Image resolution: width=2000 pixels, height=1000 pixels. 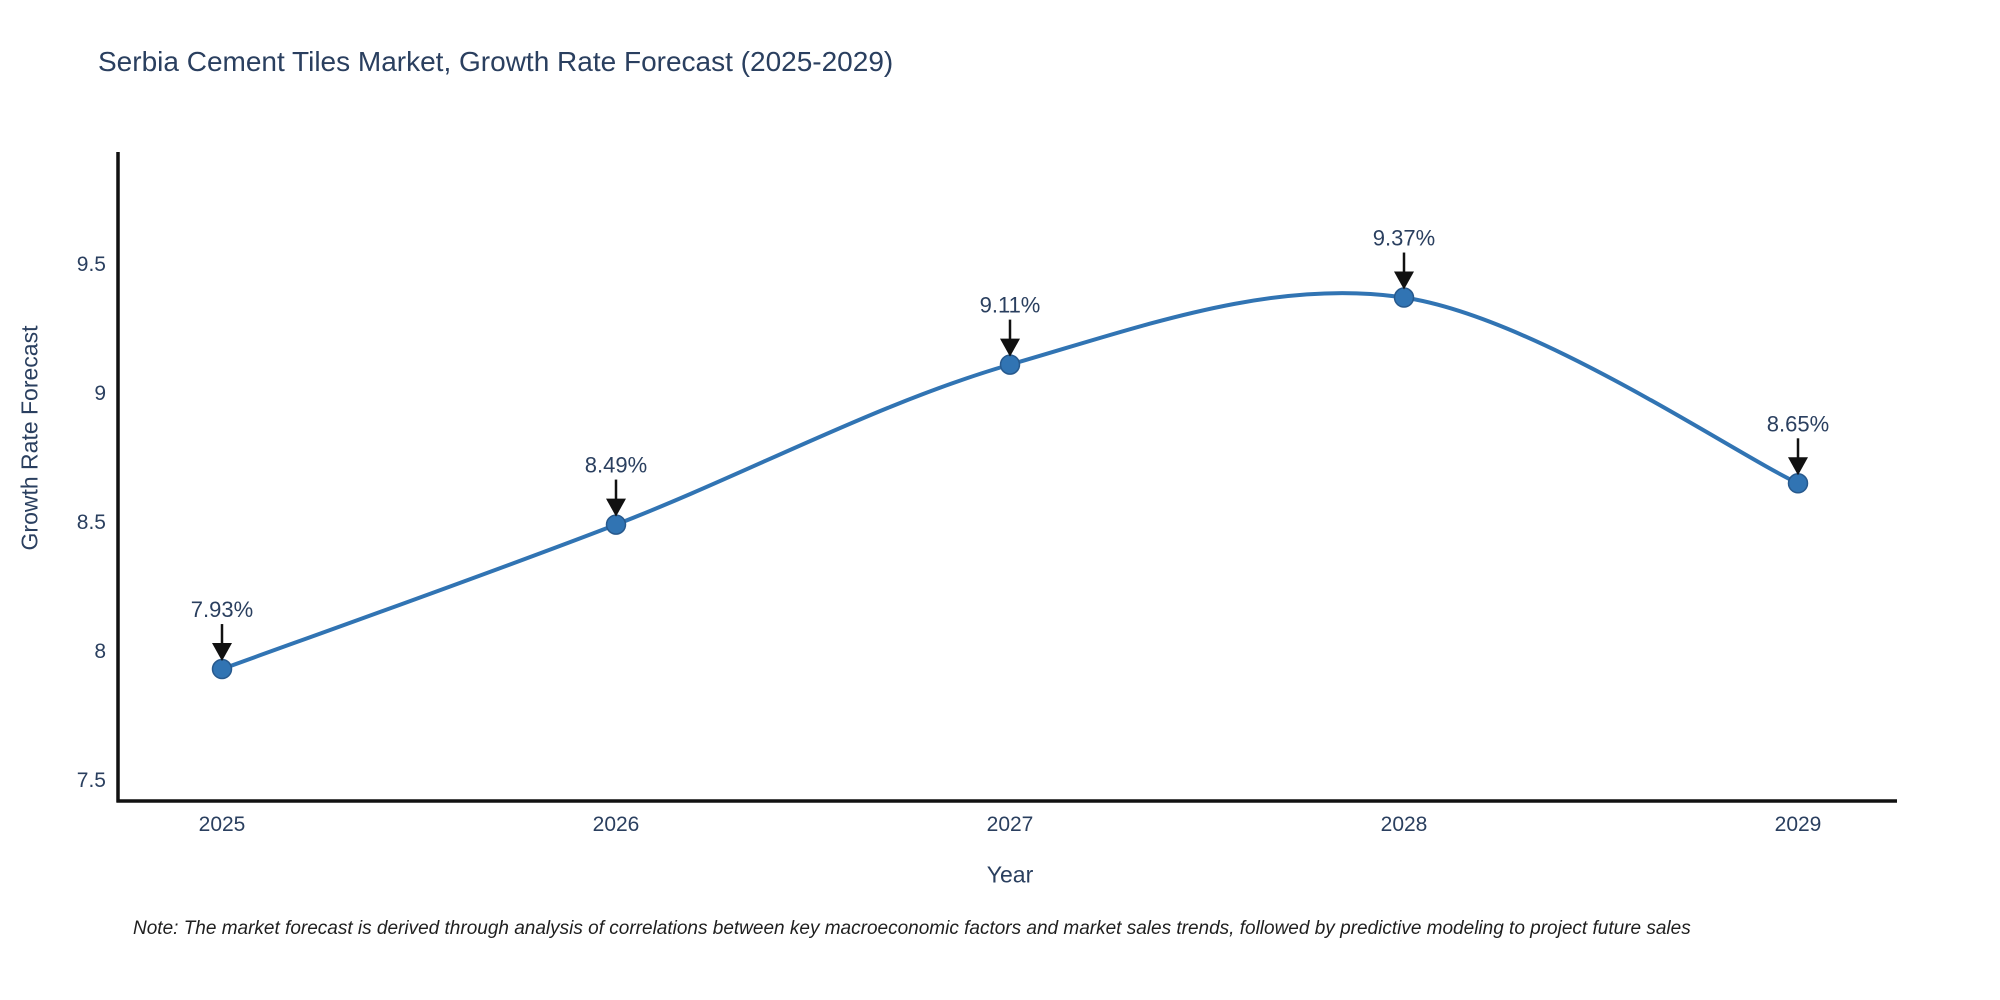 What do you see at coordinates (1798, 423) in the screenshot?
I see `point-value-label: 8.65%` at bounding box center [1798, 423].